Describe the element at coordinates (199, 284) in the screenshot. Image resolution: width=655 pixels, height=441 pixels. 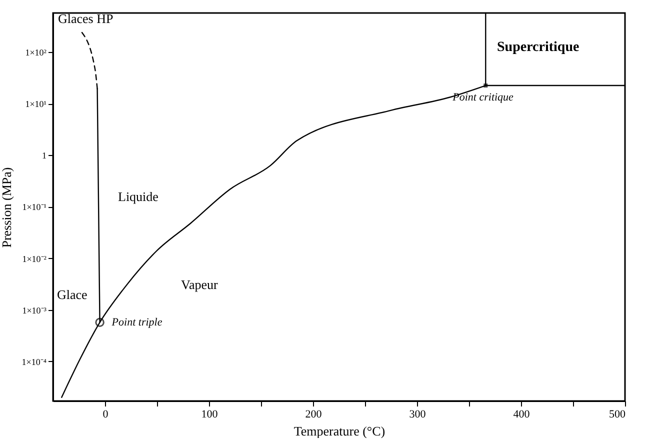
I see `annotation: Vapeur` at that location.